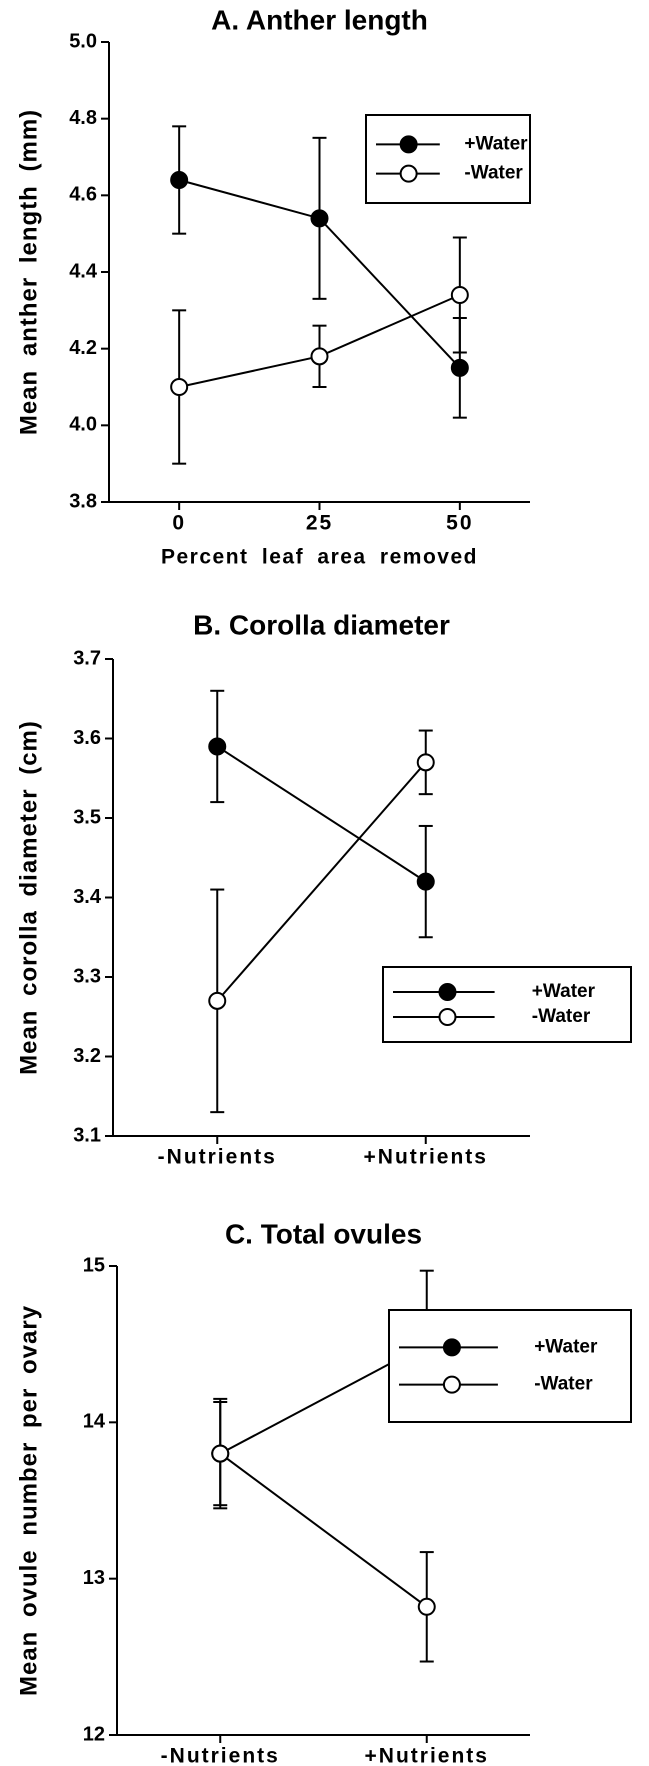  Describe the element at coordinates (83, 425) in the screenshot. I see `y-tick-label: 4.0` at that location.